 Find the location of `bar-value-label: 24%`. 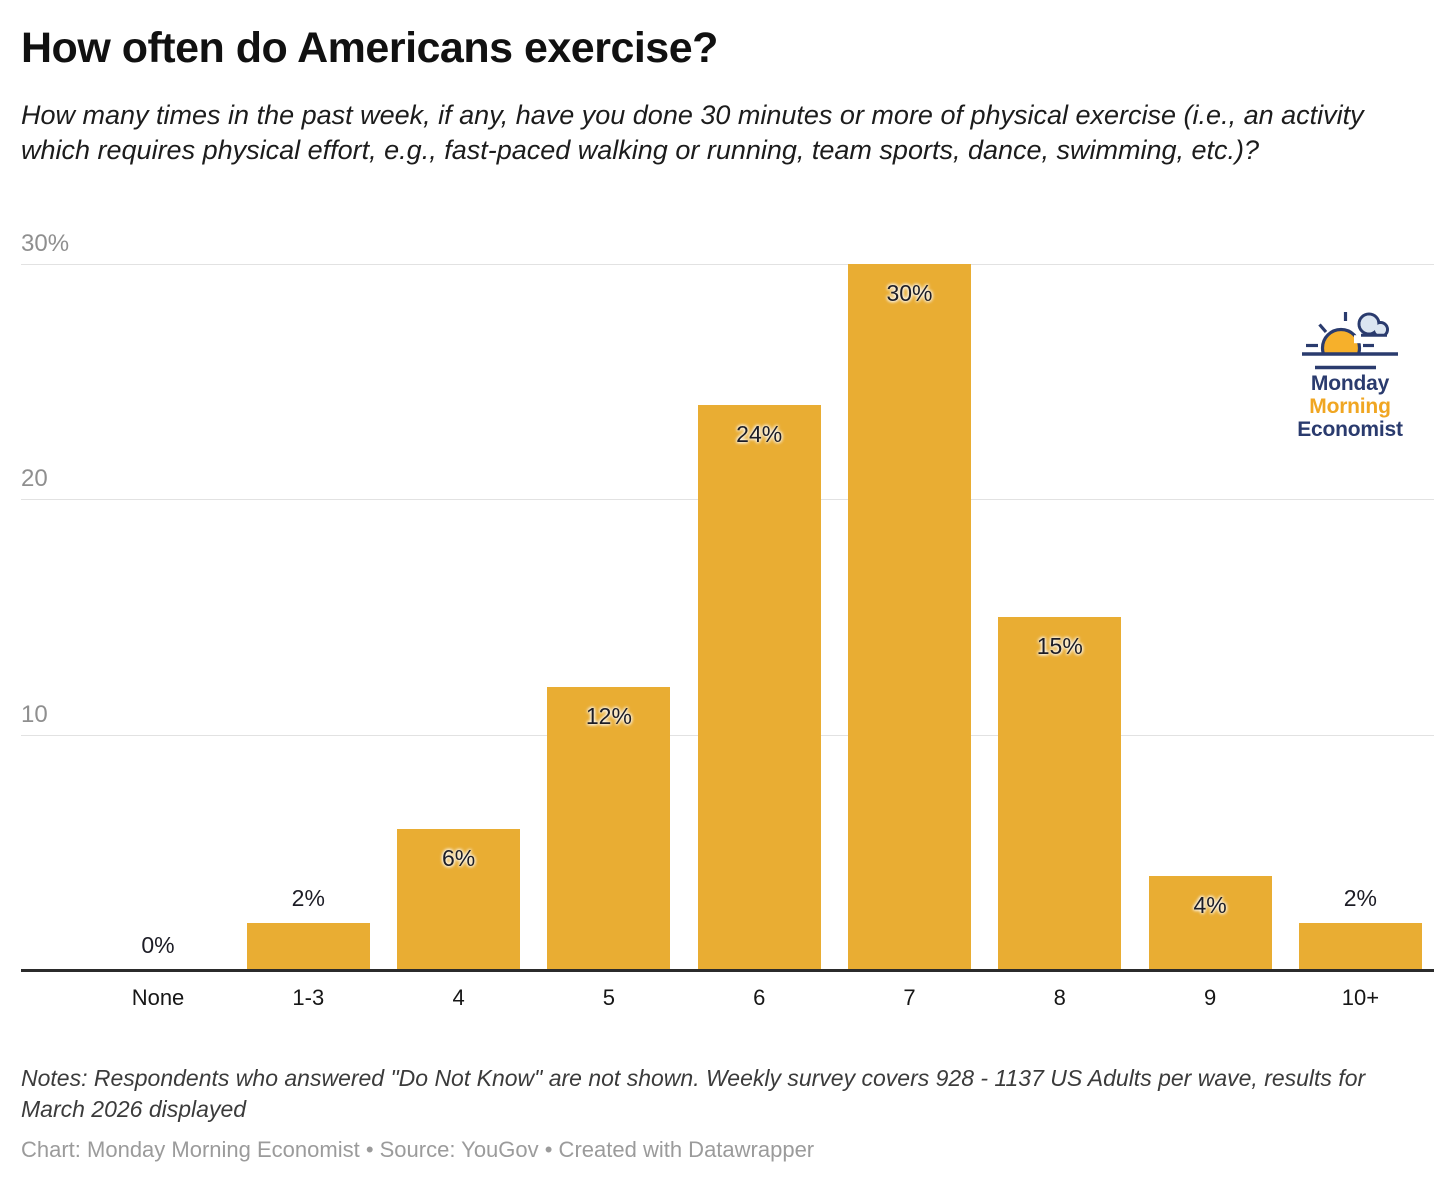

bar-value-label: 24% is located at coordinates (759, 433).